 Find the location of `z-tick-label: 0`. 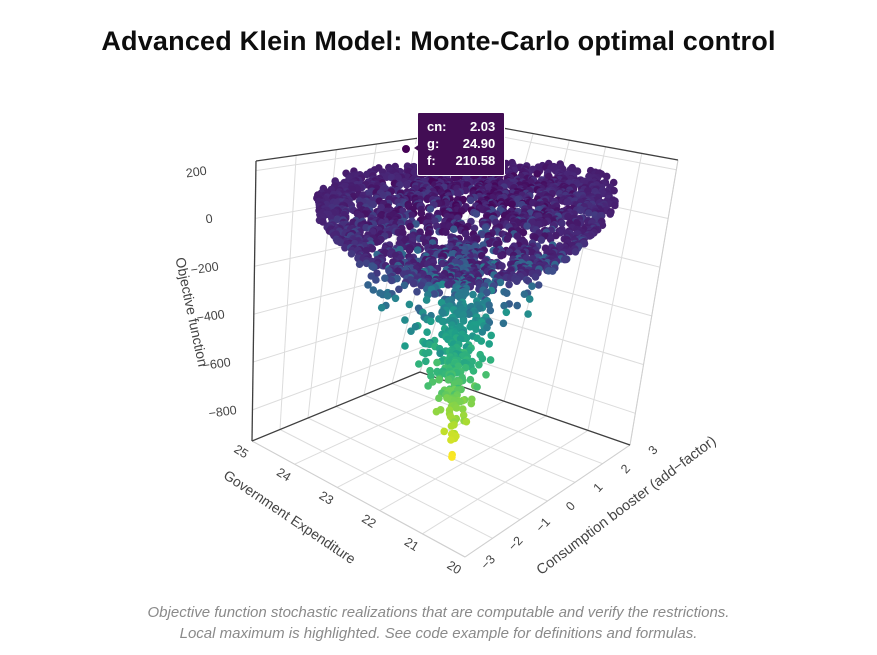

z-tick-label: 0 is located at coordinates (209, 219).